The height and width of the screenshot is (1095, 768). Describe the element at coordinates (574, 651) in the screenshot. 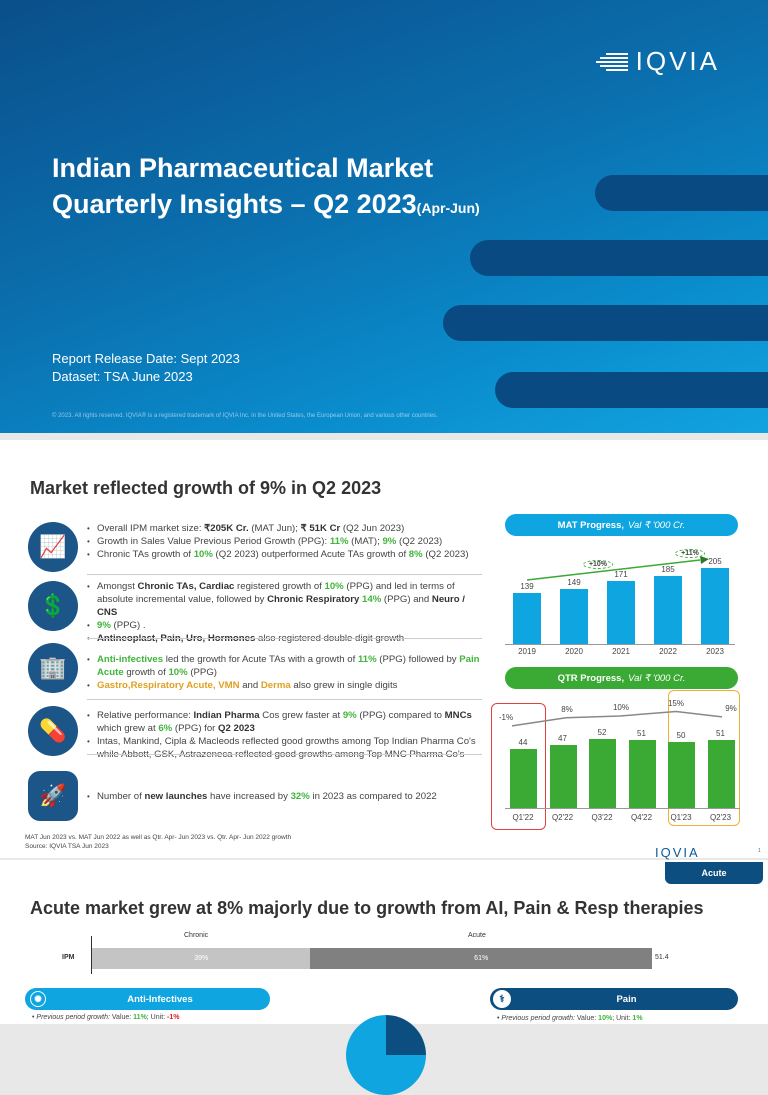

I see `mat-year-label: 2020` at that location.